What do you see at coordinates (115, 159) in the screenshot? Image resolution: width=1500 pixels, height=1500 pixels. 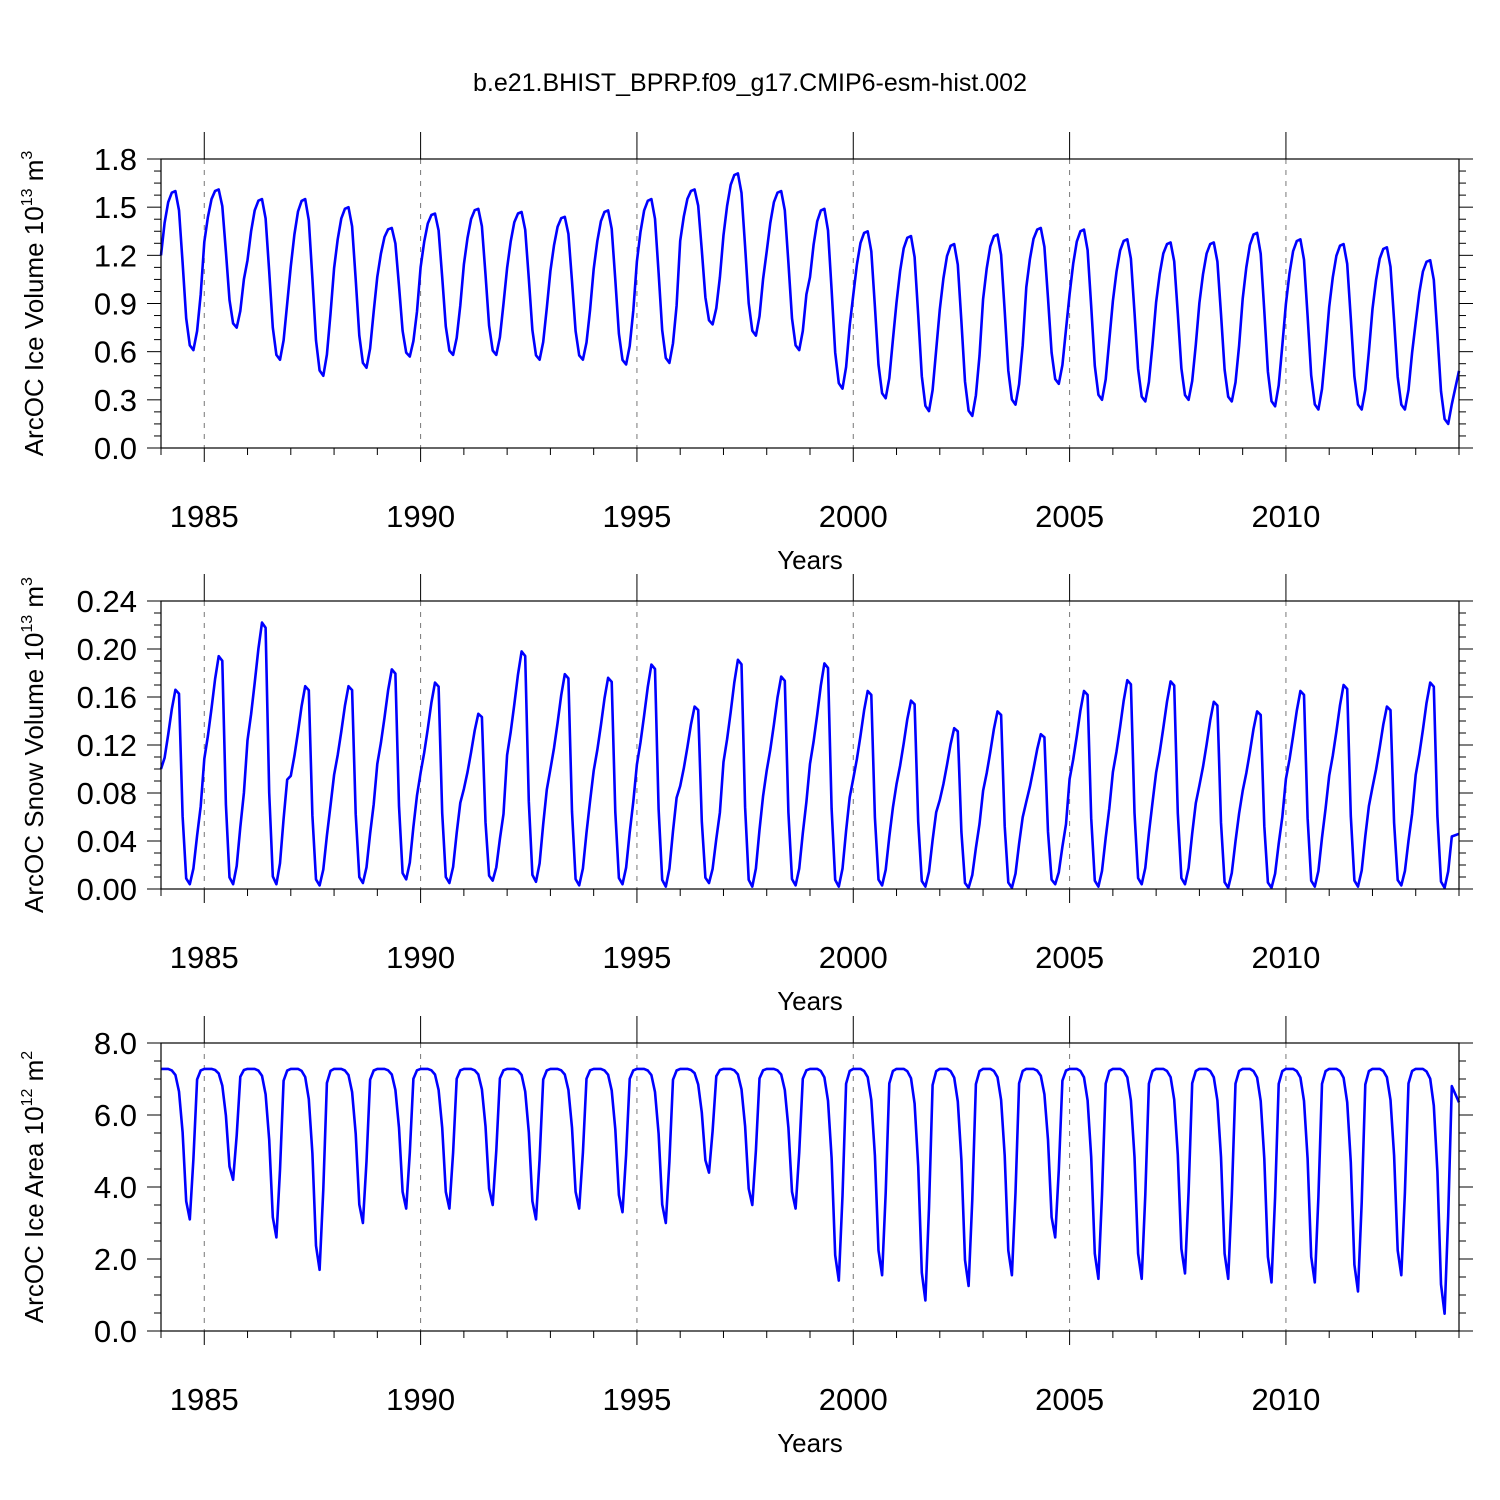 I see `ice-volume-ytick-label: 1.8` at bounding box center [115, 159].